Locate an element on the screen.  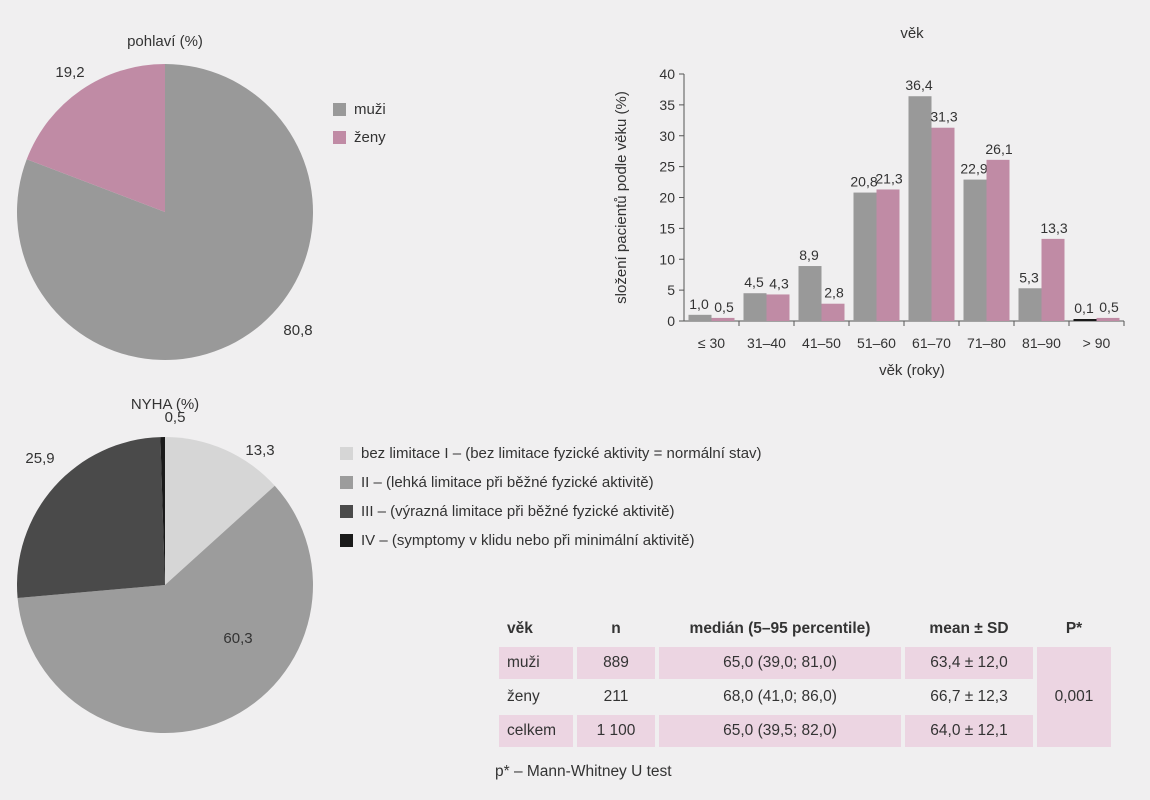
legend-zeny: ženy is located at coordinates (359, 137).